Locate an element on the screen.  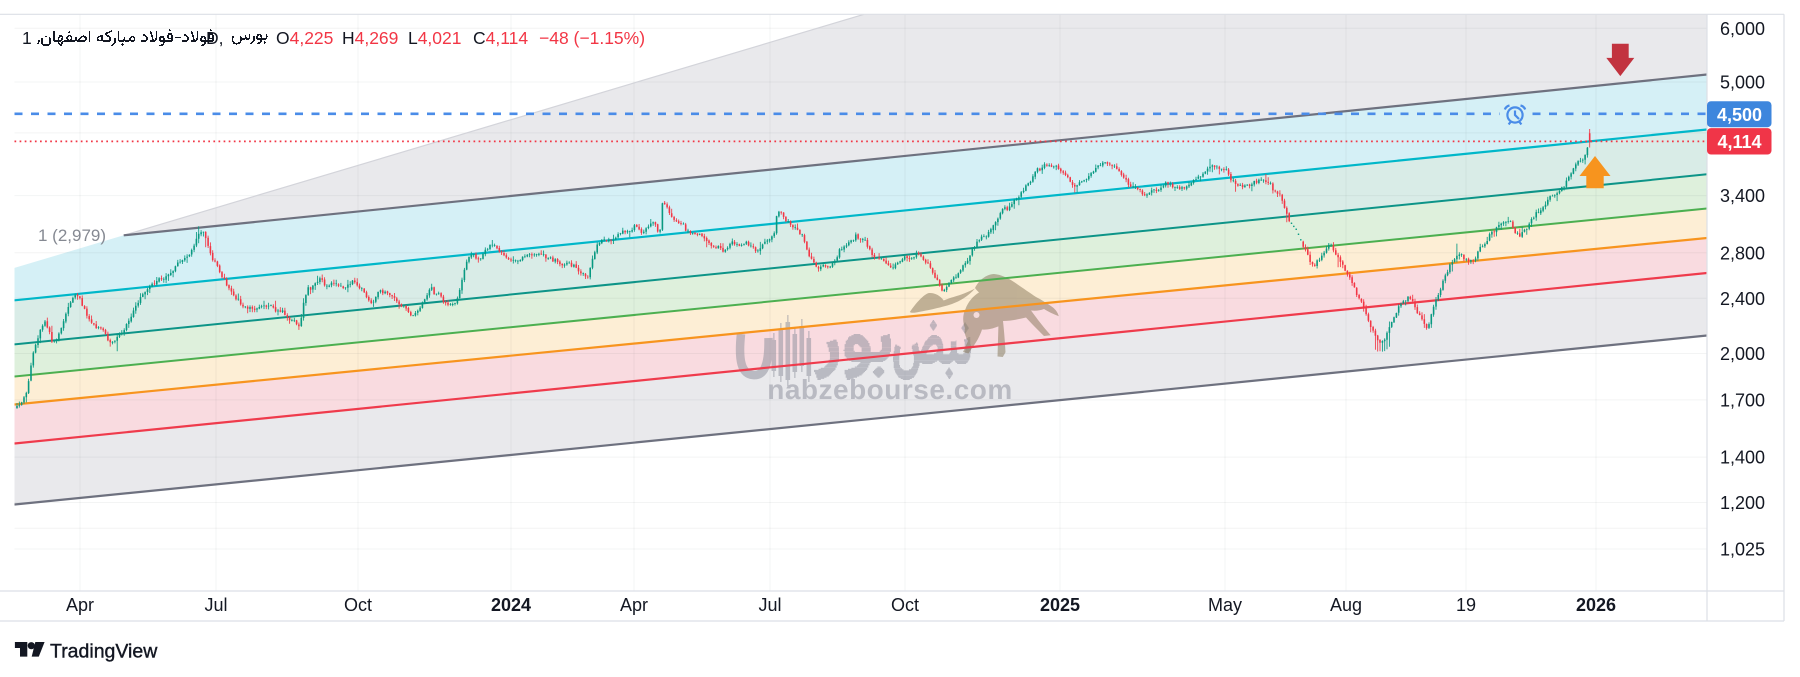
svg-text: 2,800 is located at coordinates (1742, 253).